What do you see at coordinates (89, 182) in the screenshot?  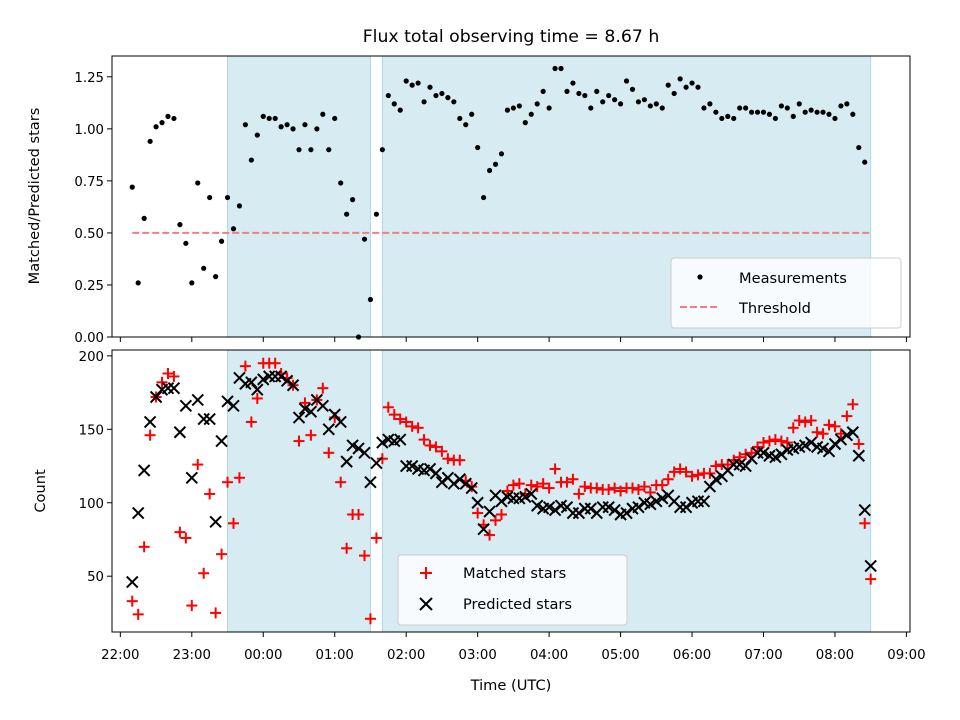 I see `top-y-tick-label: 0.75` at bounding box center [89, 182].